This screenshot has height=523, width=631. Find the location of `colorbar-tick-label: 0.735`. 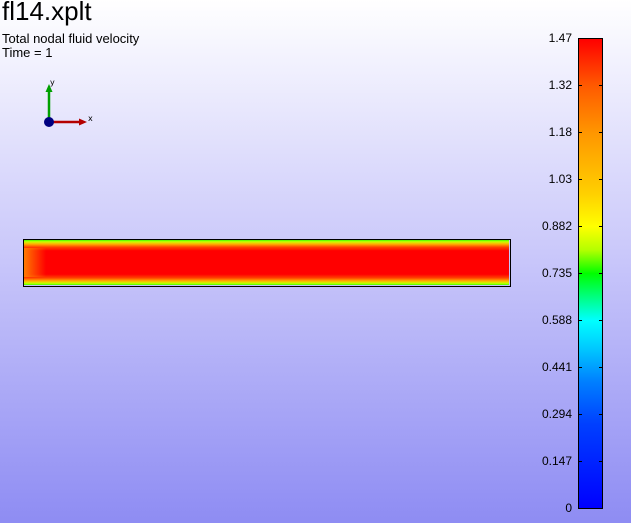

colorbar-tick-label: 0.735 is located at coordinates (556, 273).